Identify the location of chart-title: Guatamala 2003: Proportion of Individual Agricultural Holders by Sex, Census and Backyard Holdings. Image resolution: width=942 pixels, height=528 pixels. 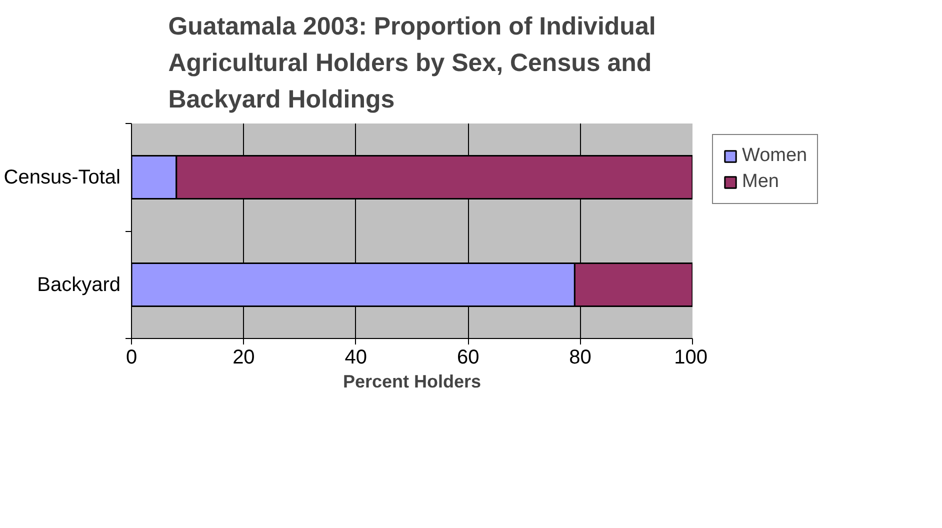
(412, 63).